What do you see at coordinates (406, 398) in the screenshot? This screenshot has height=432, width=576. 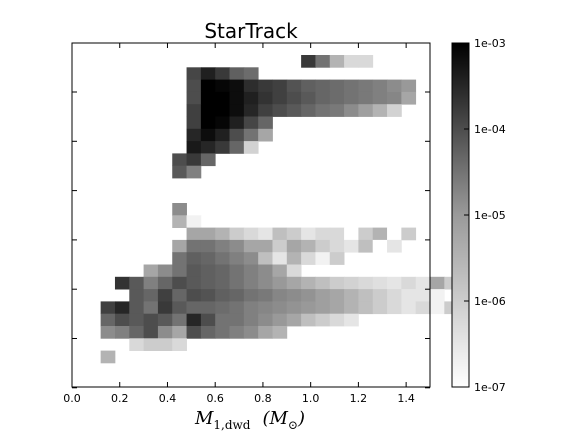 I see `x-tick-label: 1.4` at bounding box center [406, 398].